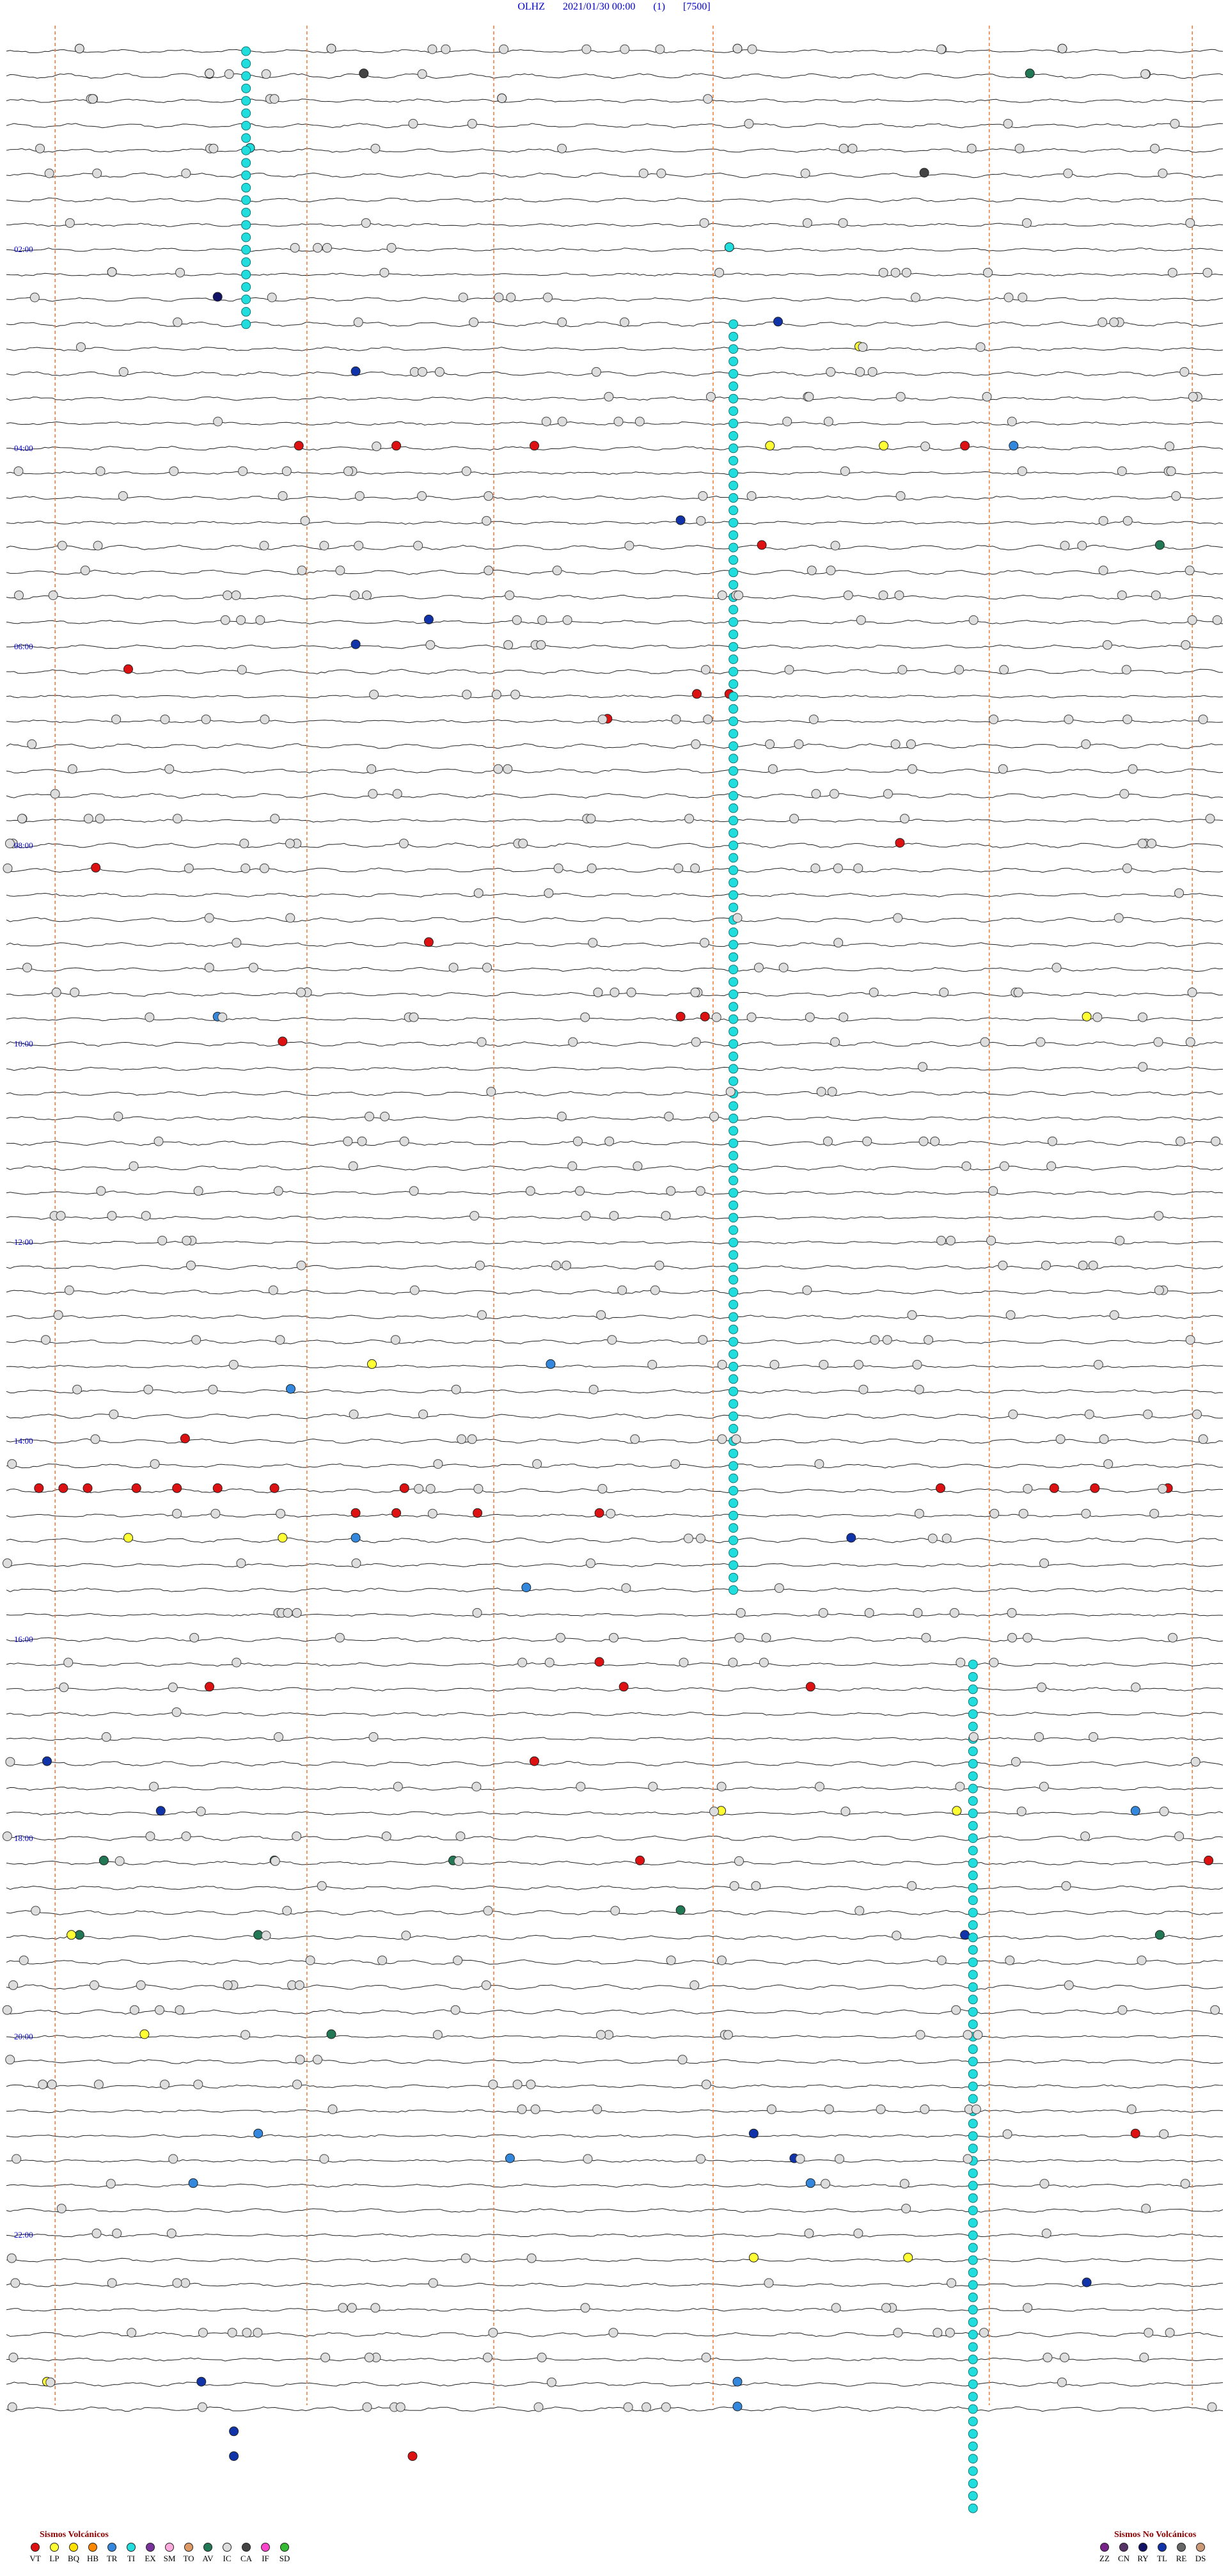  What do you see at coordinates (258, 1935) in the screenshot?
I see `event-marker-av` at bounding box center [258, 1935].